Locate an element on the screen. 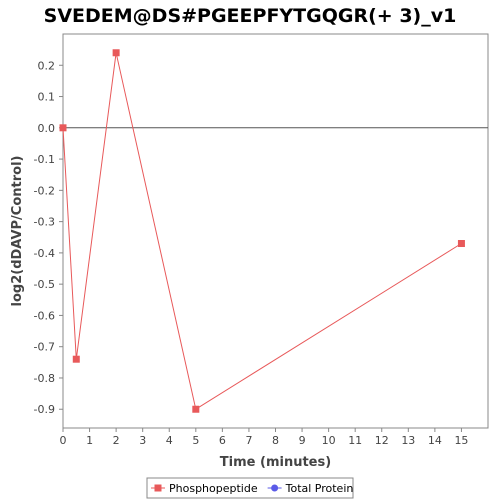 Image resolution: width=500 pixels, height=500 pixels. x-tick-label: 13 is located at coordinates (408, 440).